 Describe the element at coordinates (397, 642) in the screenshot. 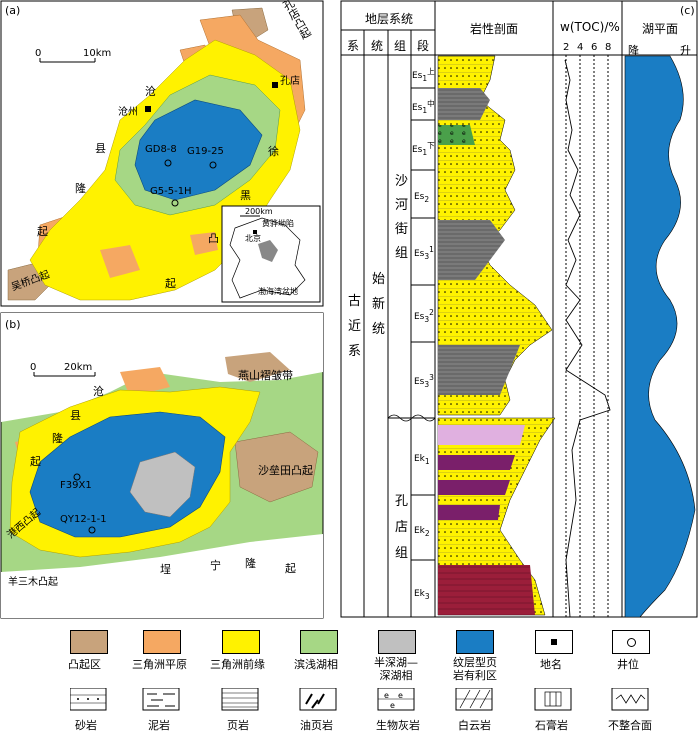

I see `legend-swatch-deep-lake` at that location.